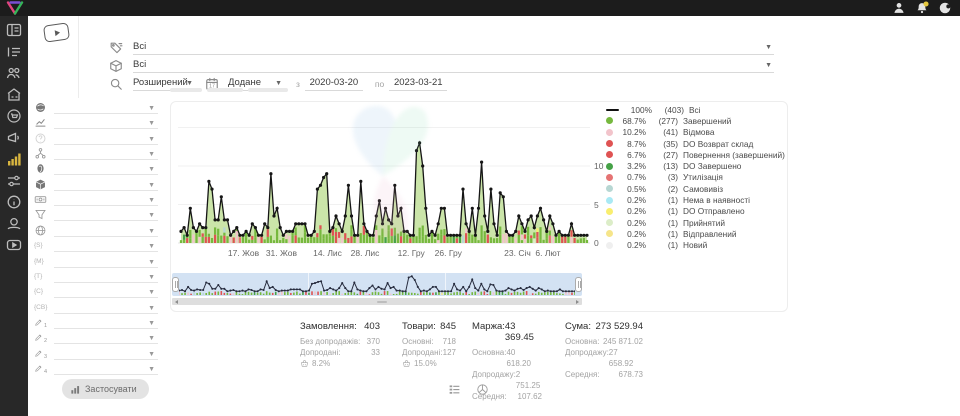 The width and height of the screenshot is (960, 416). What do you see at coordinates (14, 159) in the screenshot?
I see `sidebar-item-analytics-icon` at bounding box center [14, 159].